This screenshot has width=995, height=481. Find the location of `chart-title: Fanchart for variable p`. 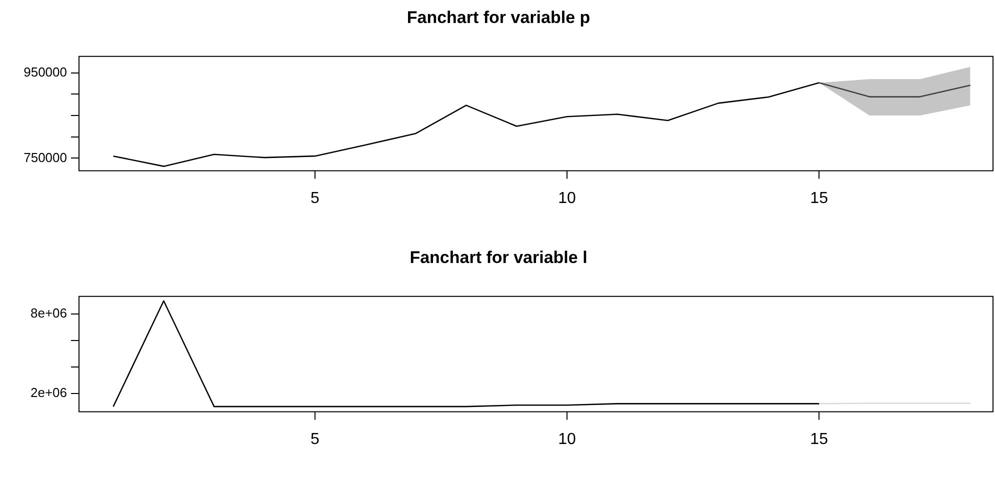

chart-title: Fanchart for variable p is located at coordinates (498, 17).